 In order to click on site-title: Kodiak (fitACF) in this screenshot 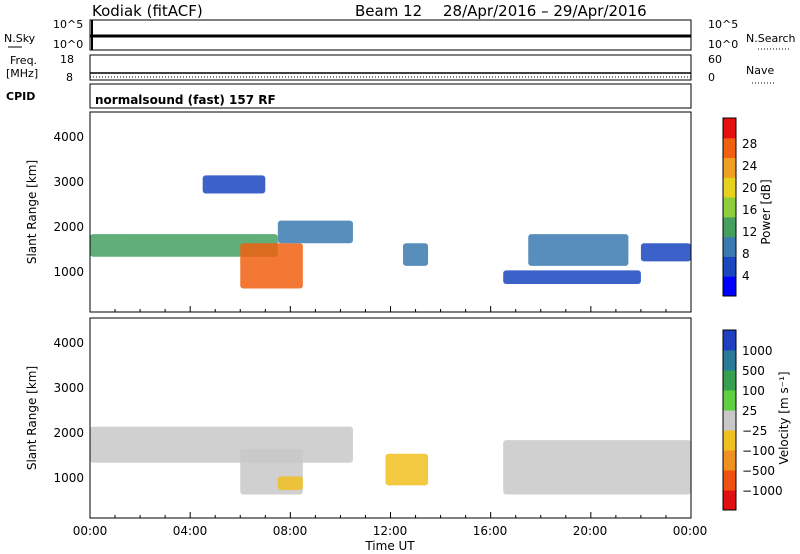, I will do `click(147, 11)`.